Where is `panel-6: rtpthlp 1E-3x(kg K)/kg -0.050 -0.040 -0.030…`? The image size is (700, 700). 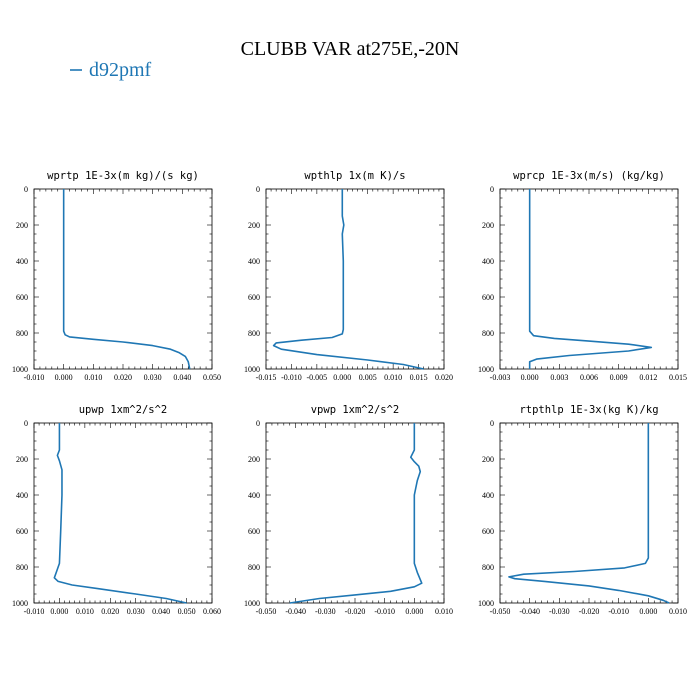 panel-6: rtpthlp 1E-3x(kg K)/kg -0.050 -0.040 -0.030… is located at coordinates (582, 510).